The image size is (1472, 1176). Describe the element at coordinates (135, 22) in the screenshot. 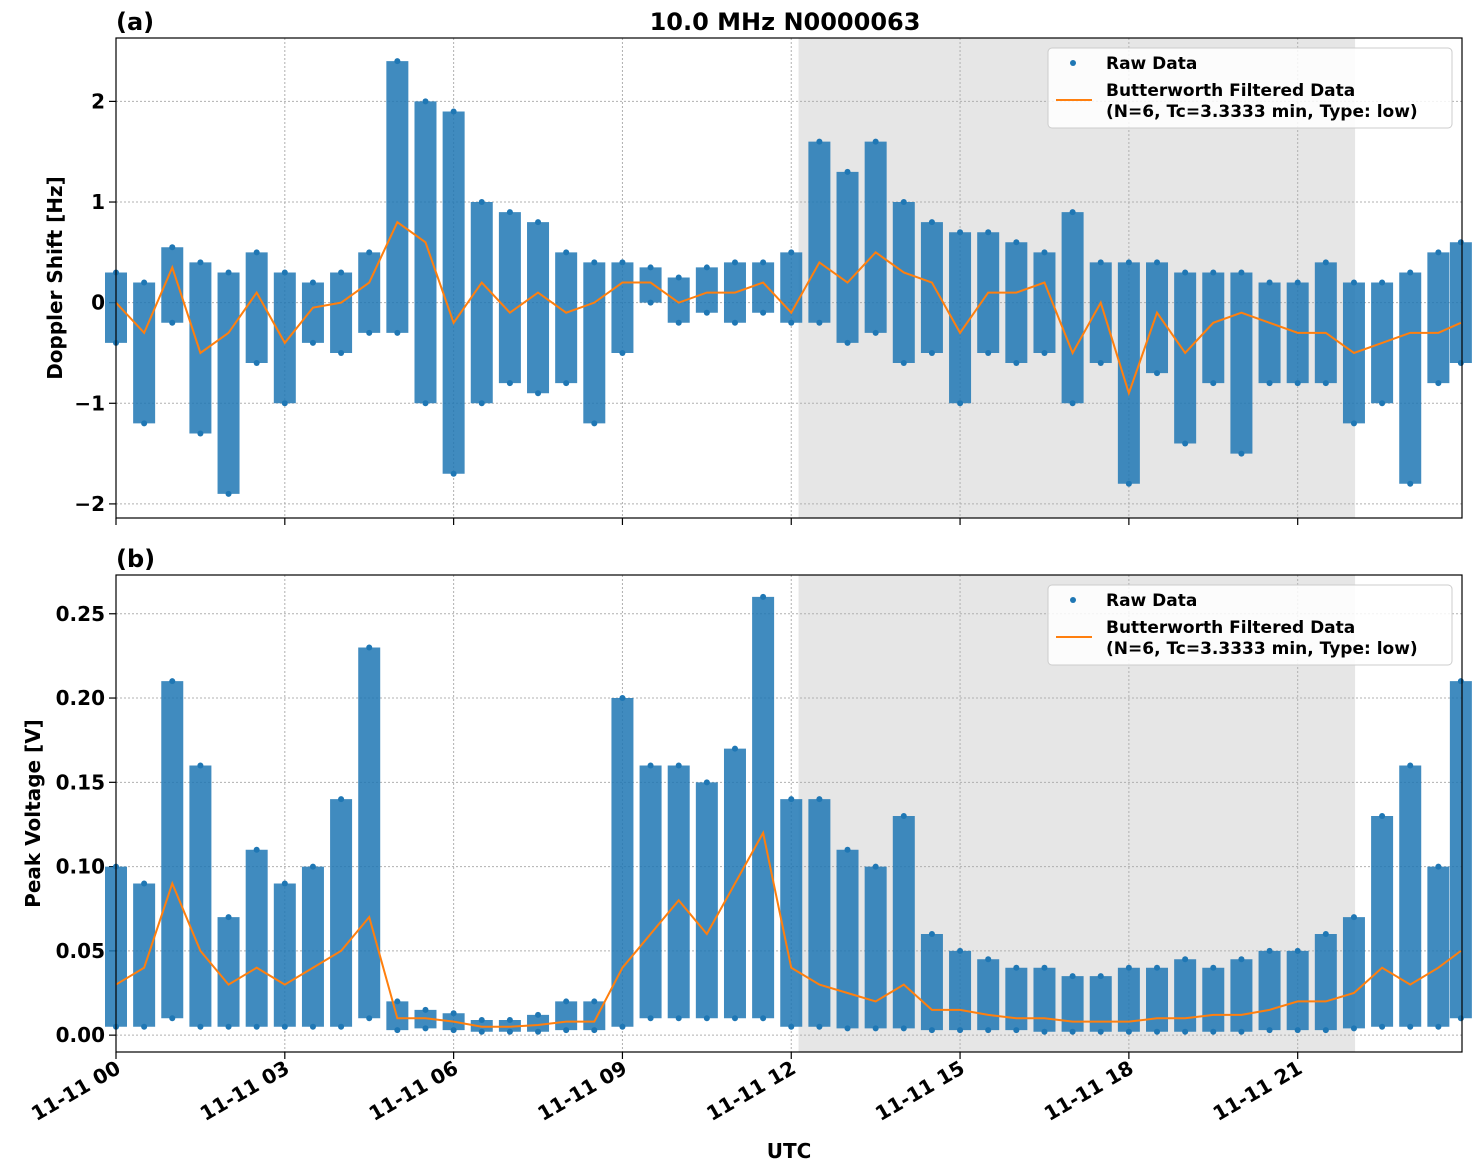

I see `panel-label: (a)` at that location.